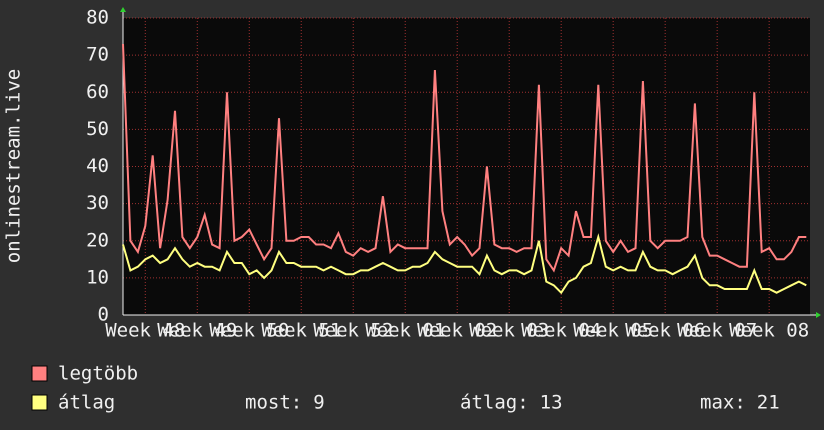 The height and width of the screenshot is (430, 824). Describe the element at coordinates (98, 374) in the screenshot. I see `legend-label: legtöbb` at that location.